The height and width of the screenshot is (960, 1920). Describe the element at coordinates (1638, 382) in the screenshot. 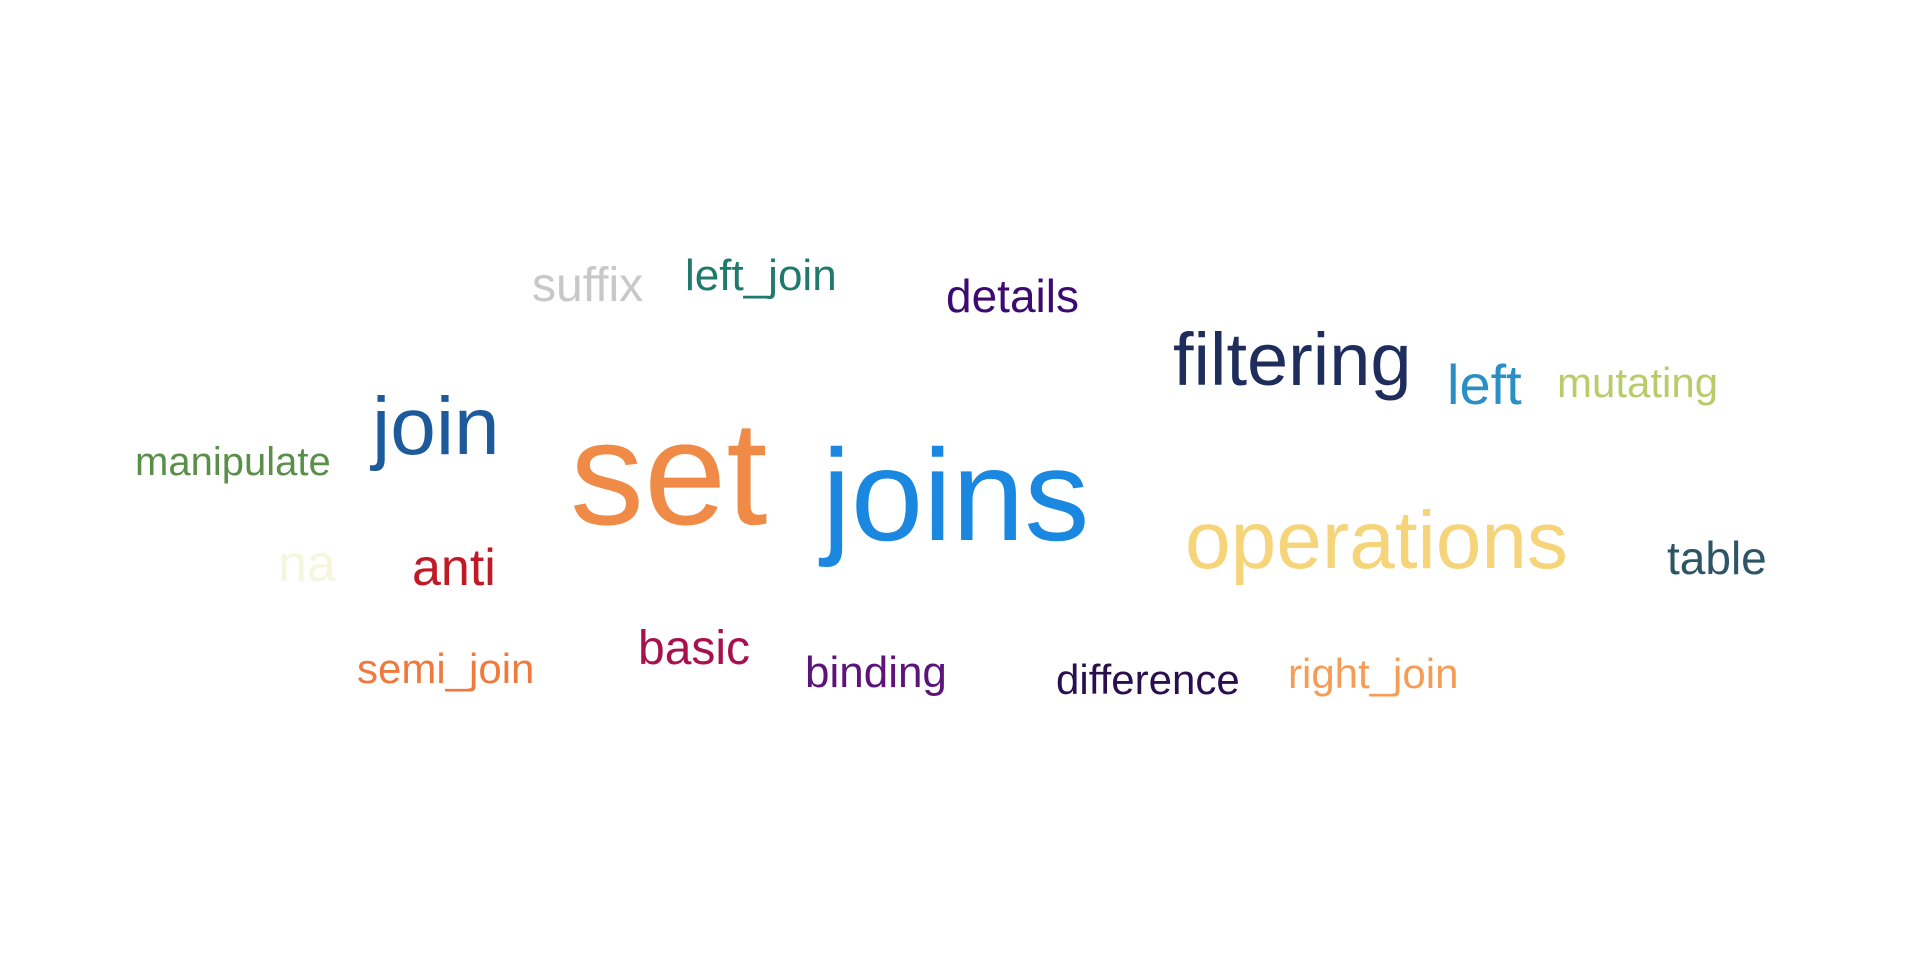

I see `word-mutating: mutating` at that location.